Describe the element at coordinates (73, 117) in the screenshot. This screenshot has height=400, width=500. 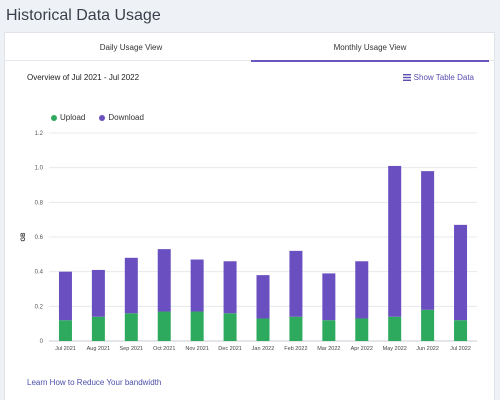
I see `legend-label-upload: Upload` at that location.